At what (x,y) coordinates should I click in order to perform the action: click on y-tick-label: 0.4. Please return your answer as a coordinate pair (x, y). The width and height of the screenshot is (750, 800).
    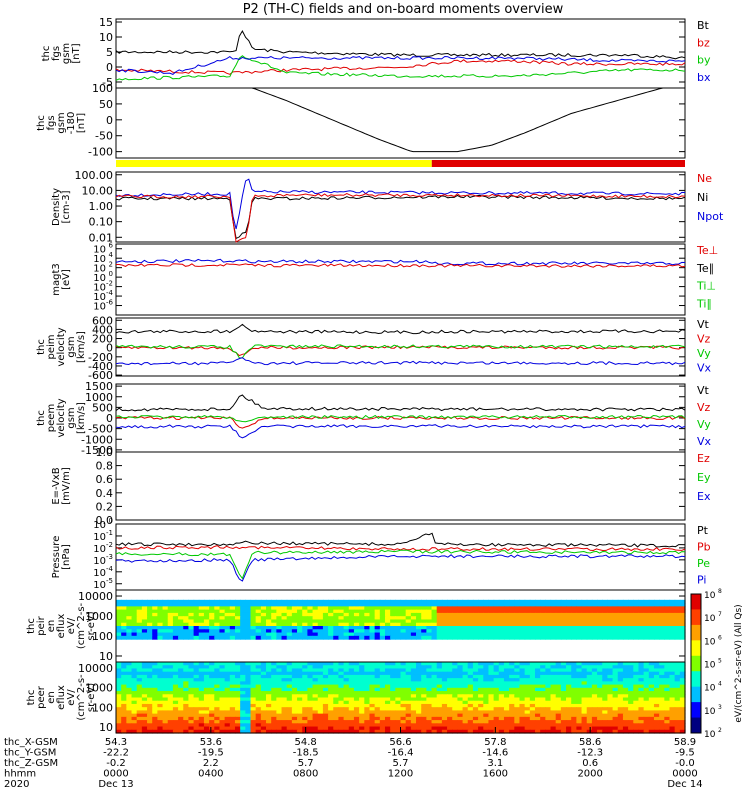
    Looking at the image, I should click on (105, 493).